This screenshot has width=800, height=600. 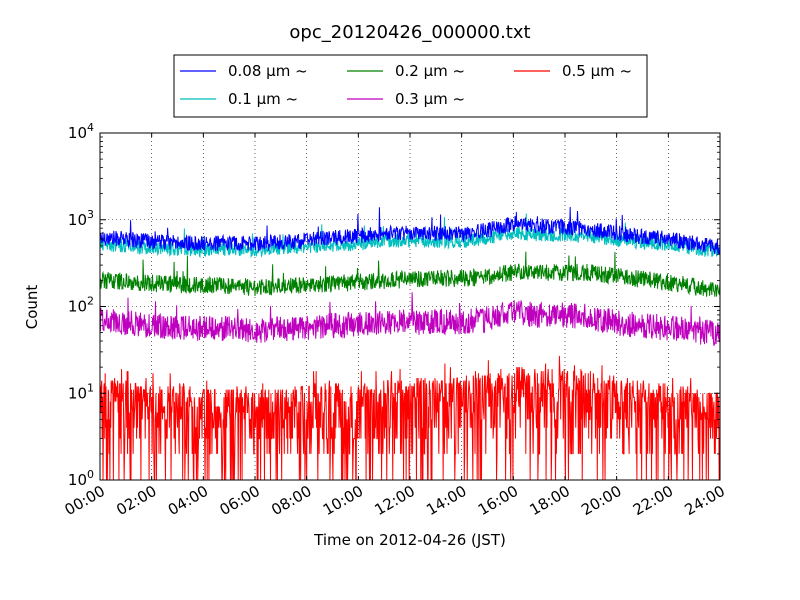 What do you see at coordinates (409, 540) in the screenshot?
I see `x-axis-label: Time on 2012-04-26 (JST)` at bounding box center [409, 540].